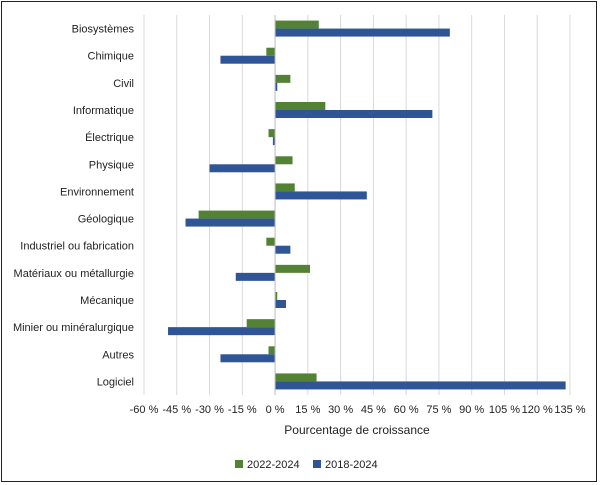  Describe the element at coordinates (107, 301) in the screenshot. I see `category-label: Mécanique` at that location.